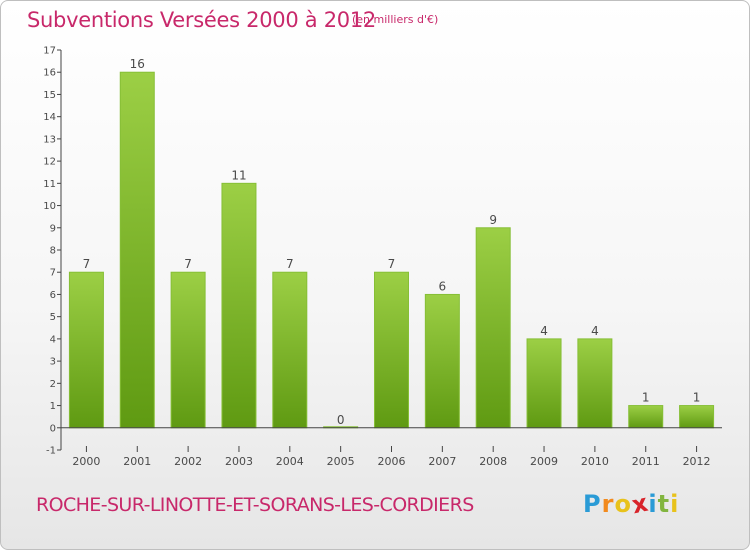 The height and width of the screenshot is (550, 750). Describe the element at coordinates (392, 264) in the screenshot. I see `data-label-2006: 7` at that location.